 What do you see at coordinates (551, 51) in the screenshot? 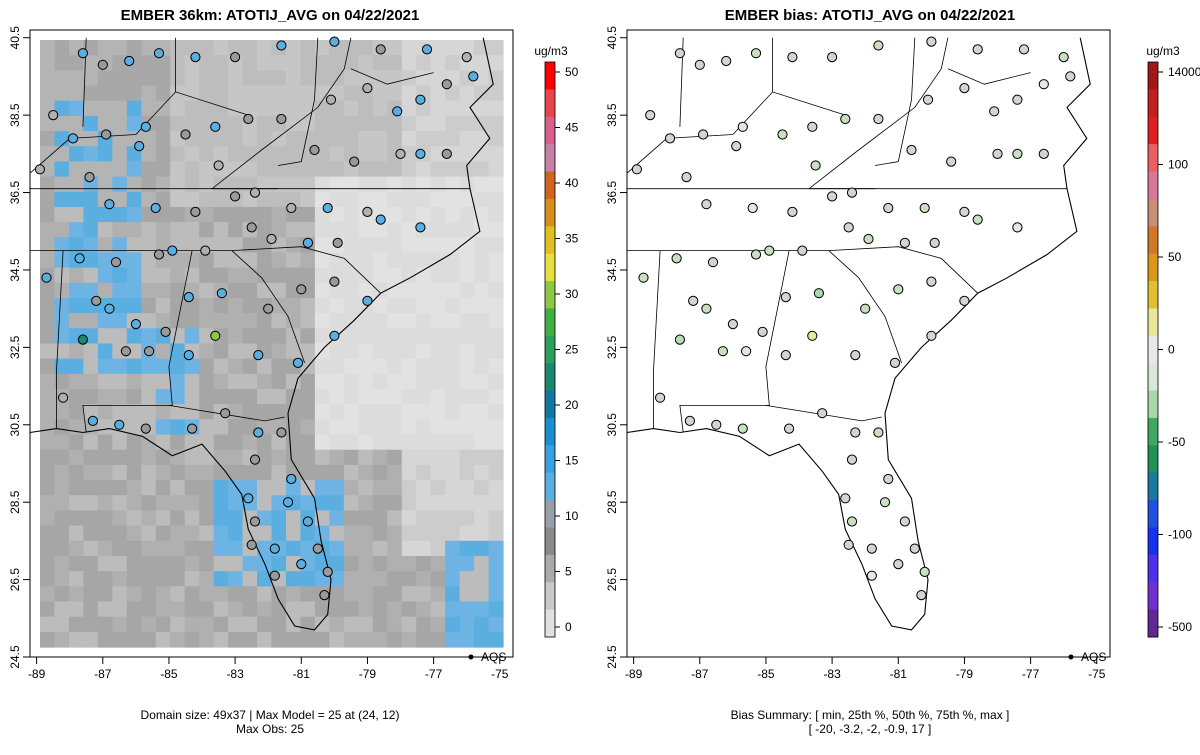
I see `left-colorbar-unit: ug/m3` at bounding box center [551, 51].